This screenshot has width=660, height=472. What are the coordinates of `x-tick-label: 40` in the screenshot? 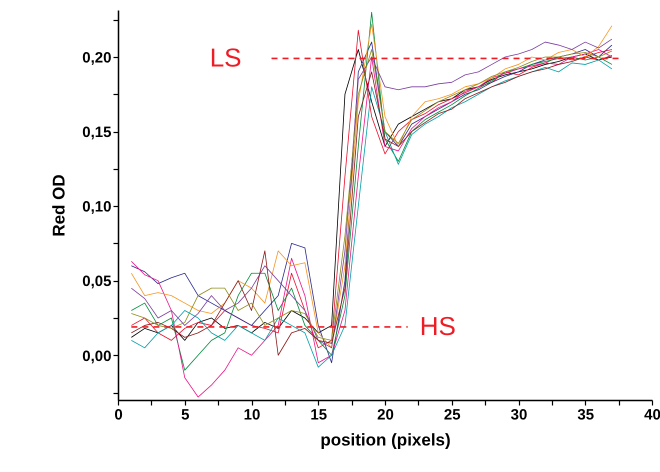 It's located at (652, 415).